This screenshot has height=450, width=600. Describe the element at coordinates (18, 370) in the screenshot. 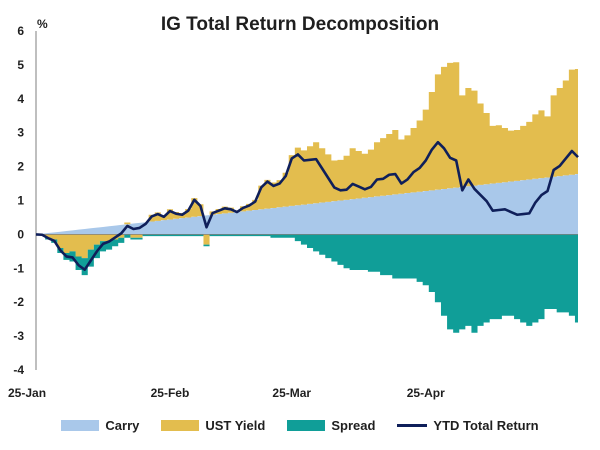

I see `y-tick-label: -4` at that location.